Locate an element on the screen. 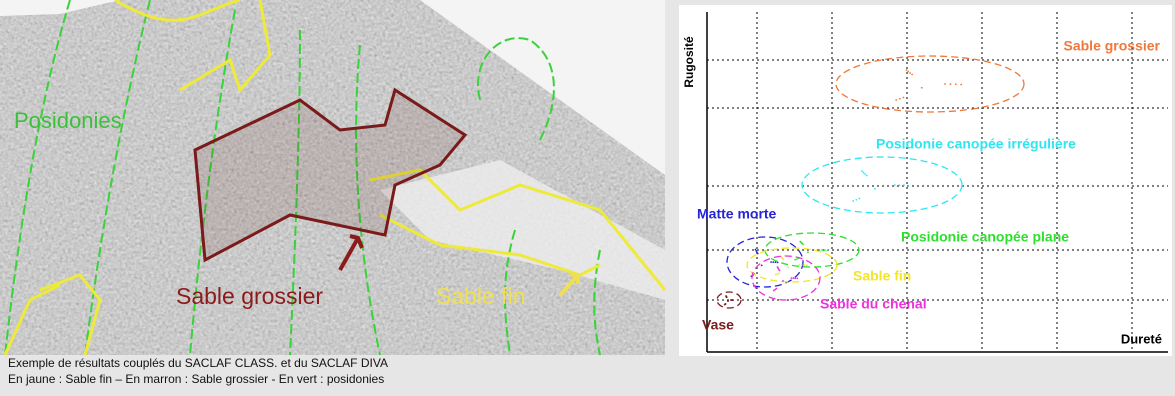 This screenshot has height=396, width=1175. sable-grossier-zone is located at coordinates (330, 175).